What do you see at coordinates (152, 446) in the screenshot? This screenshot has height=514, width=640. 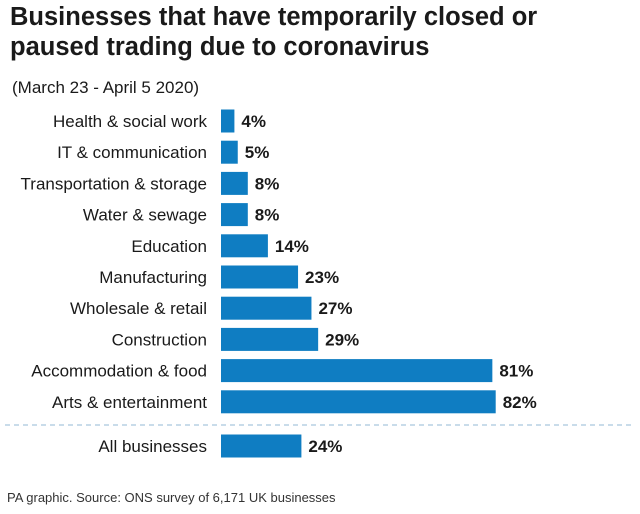 I see `category-label: All businesses` at bounding box center [152, 446].